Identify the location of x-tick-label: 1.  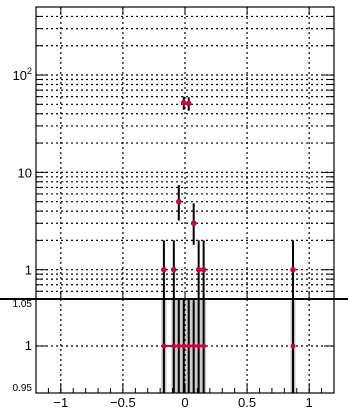
(309, 402).